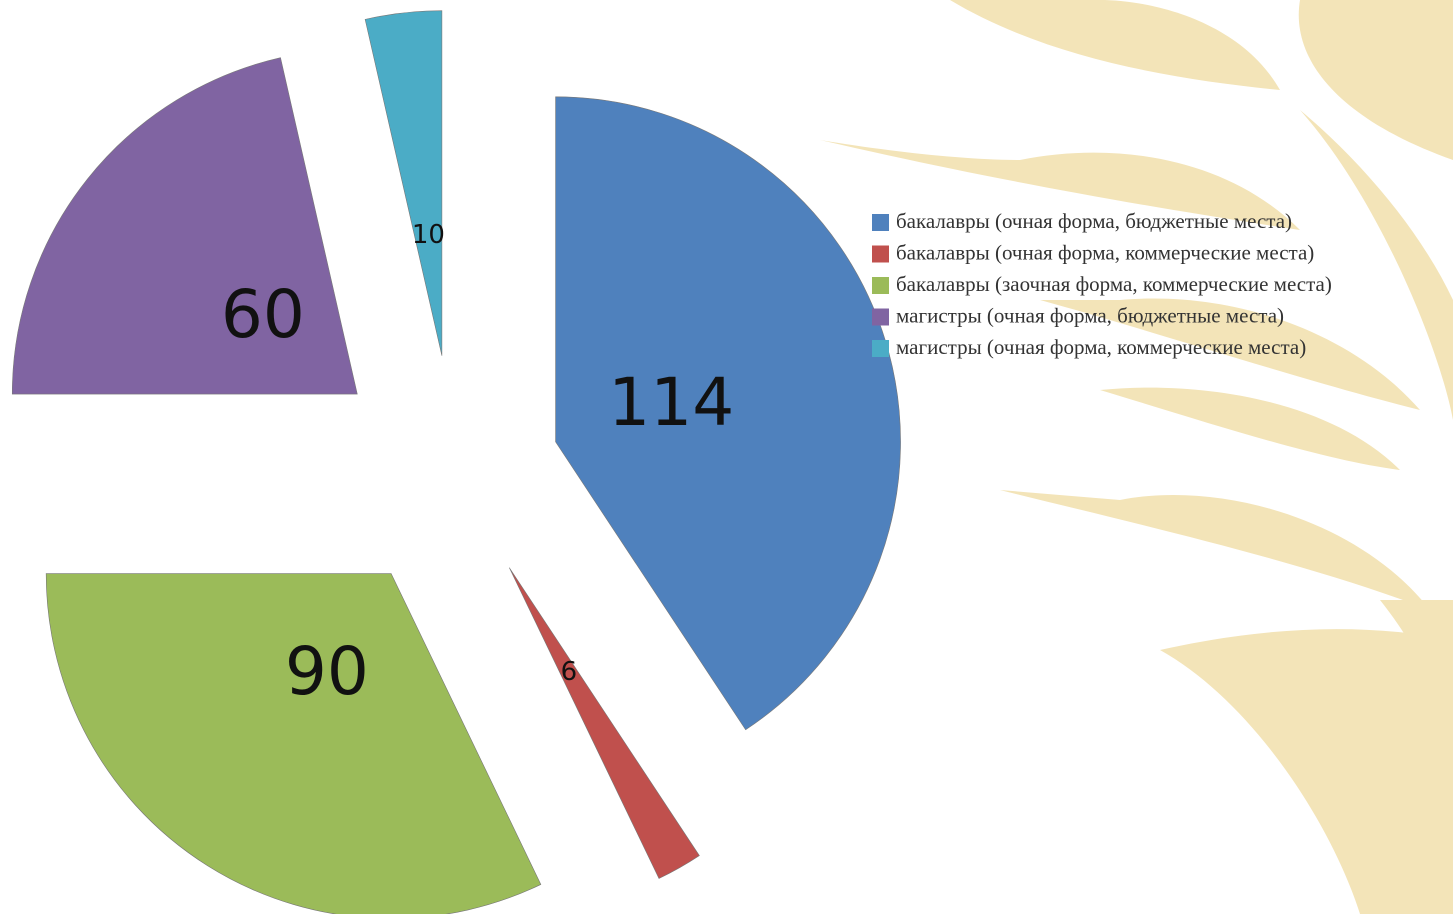 The height and width of the screenshot is (914, 1453). I want to click on legend-label: магистры (очная форма, бюджетные места), so click(1090, 315).